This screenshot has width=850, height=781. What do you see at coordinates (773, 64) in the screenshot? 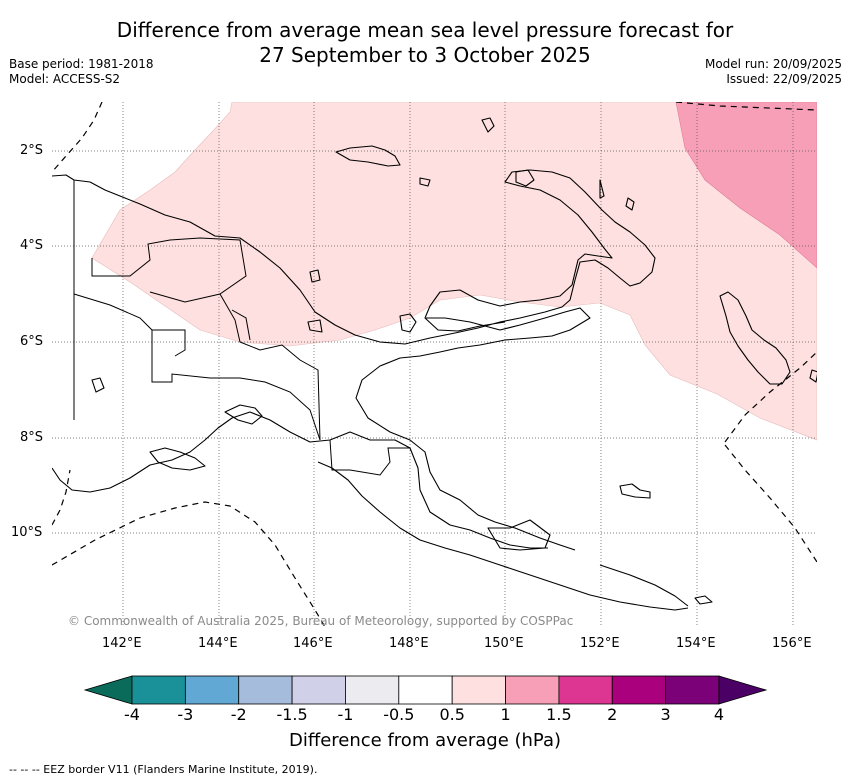
I see `model-run: Model run: 20/09/2025` at bounding box center [773, 64].